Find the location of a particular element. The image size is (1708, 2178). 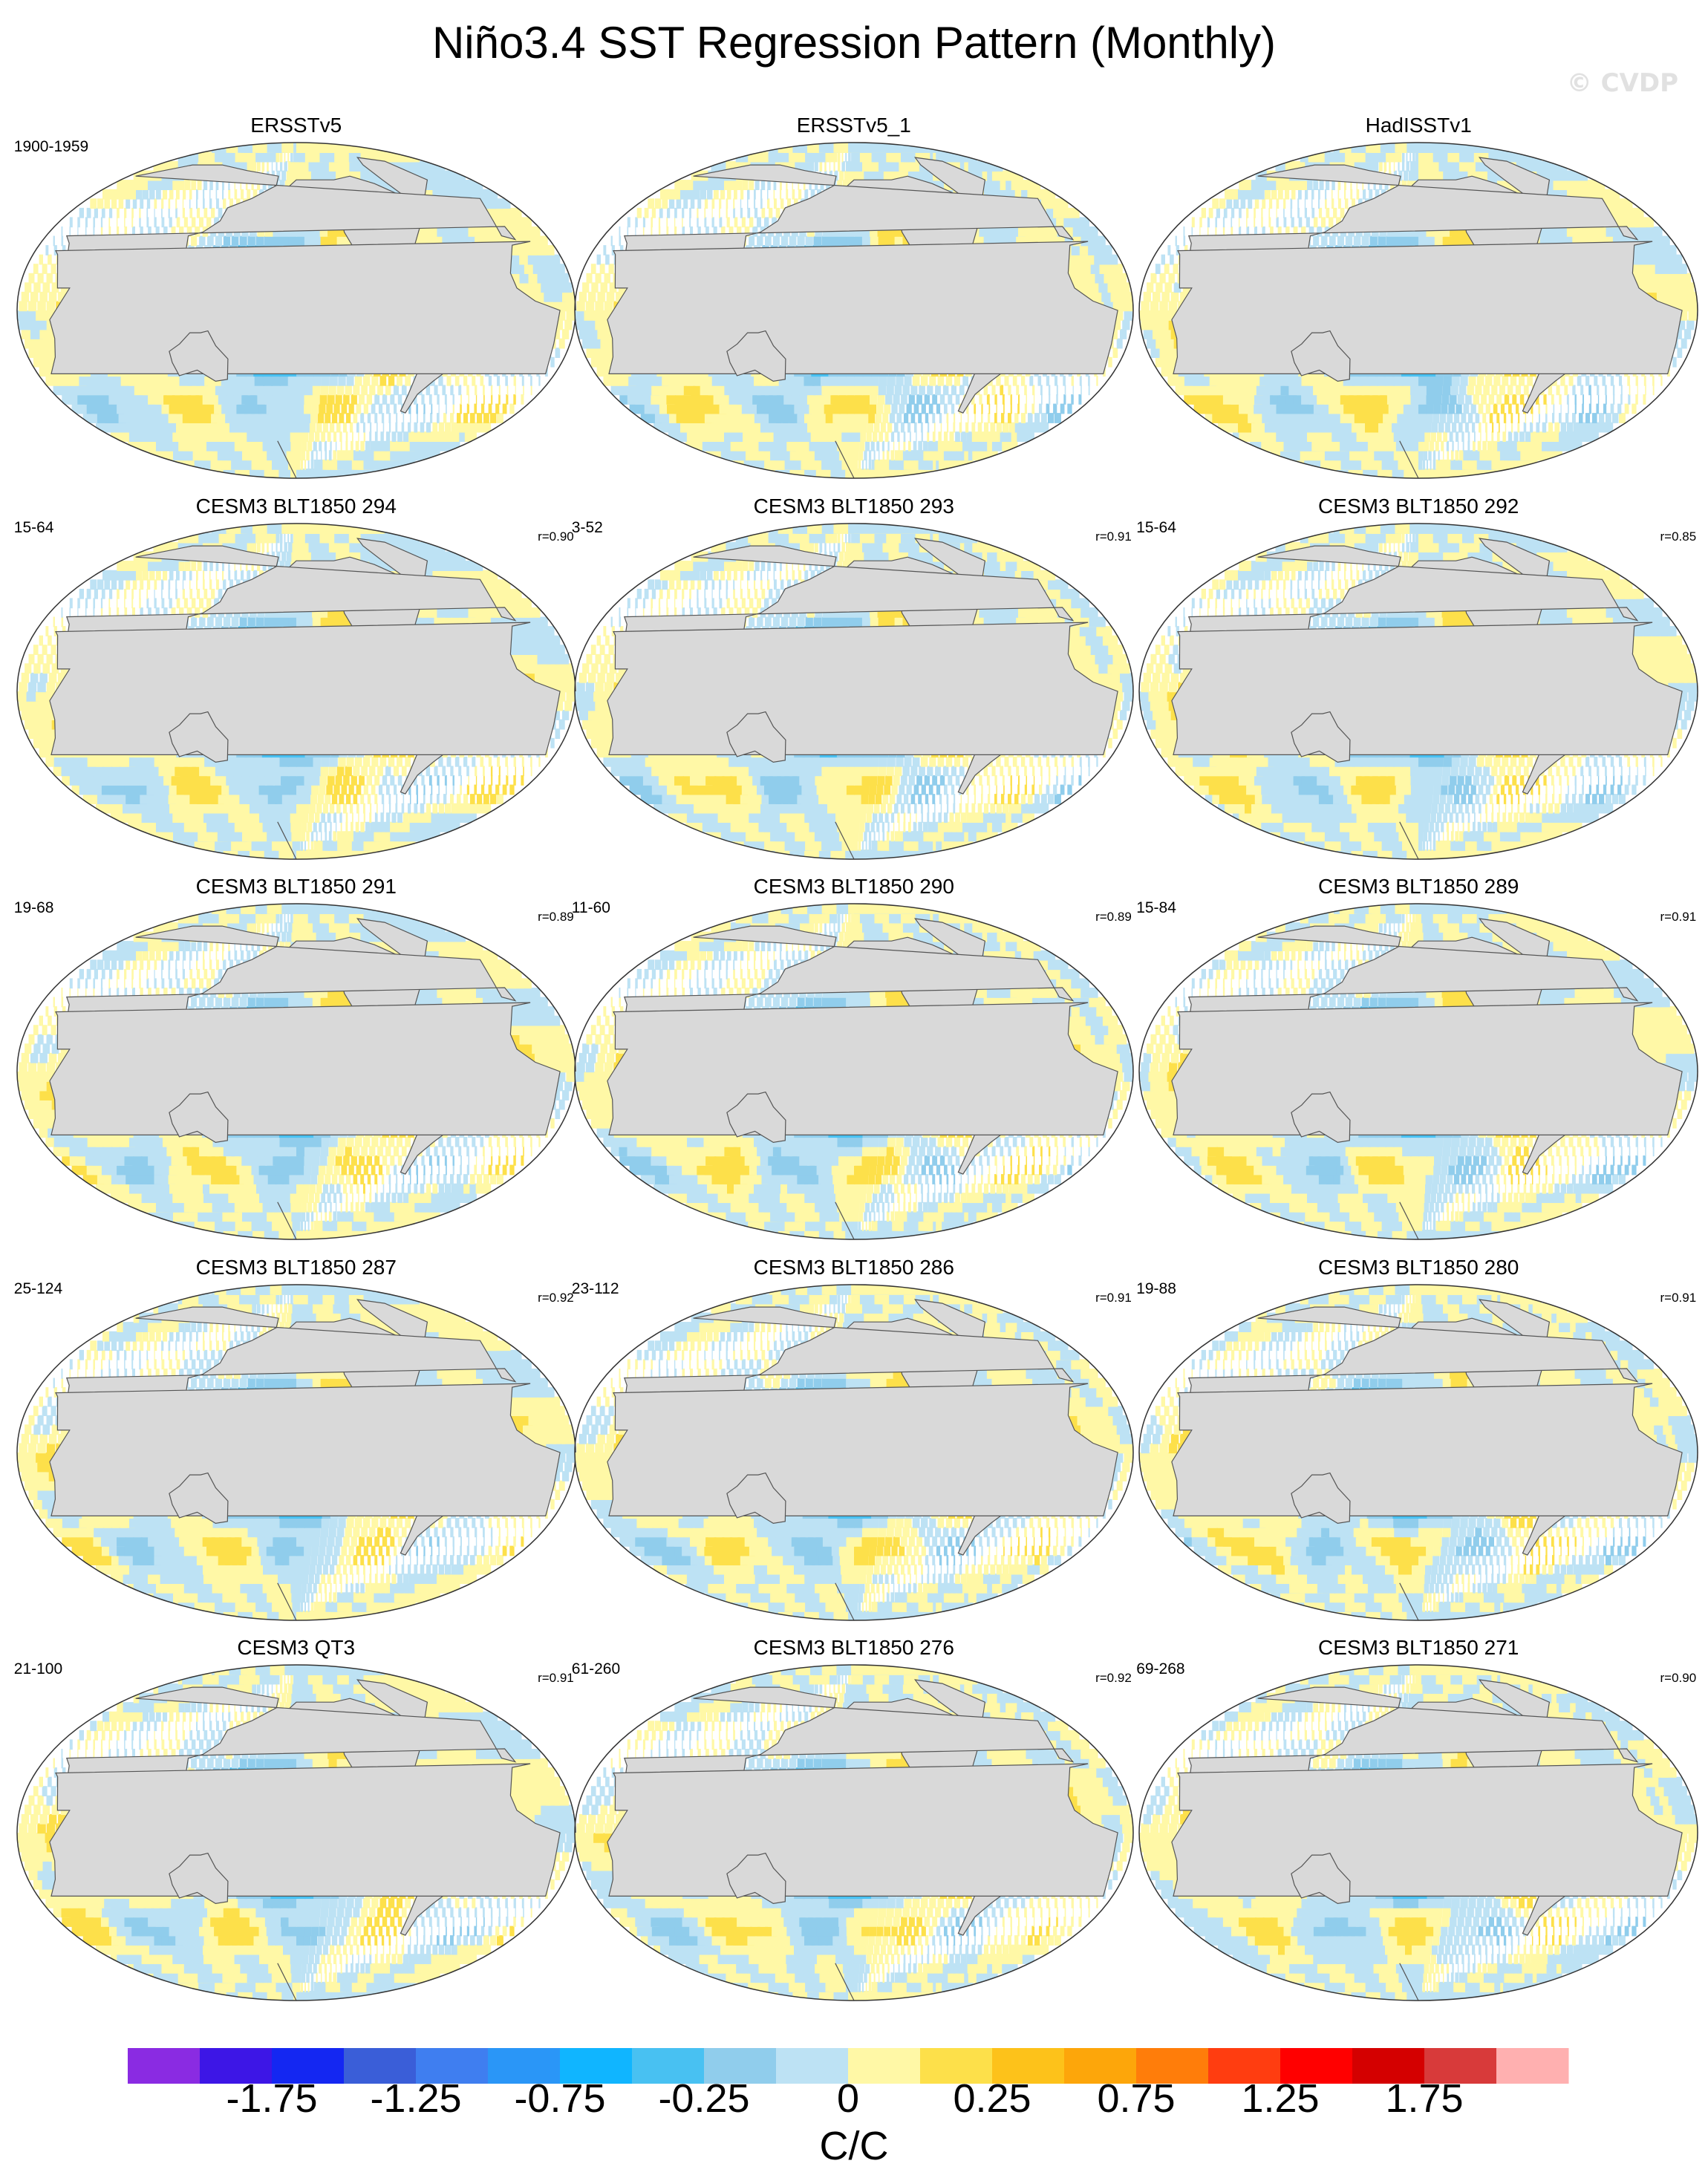

continent-landmass is located at coordinates (198, 356).